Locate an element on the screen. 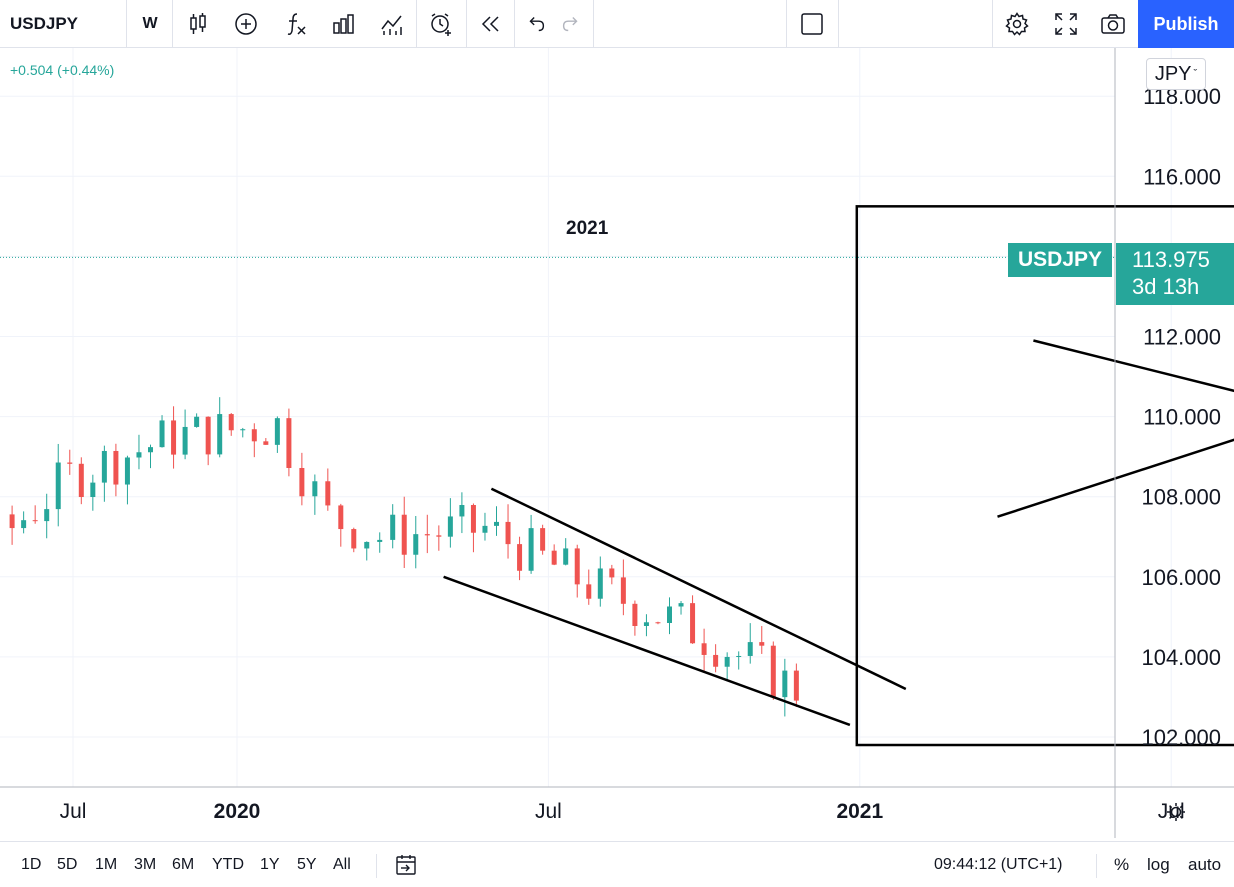 This screenshot has height=887, width=1234. camera-icon is located at coordinates (1113, 24).